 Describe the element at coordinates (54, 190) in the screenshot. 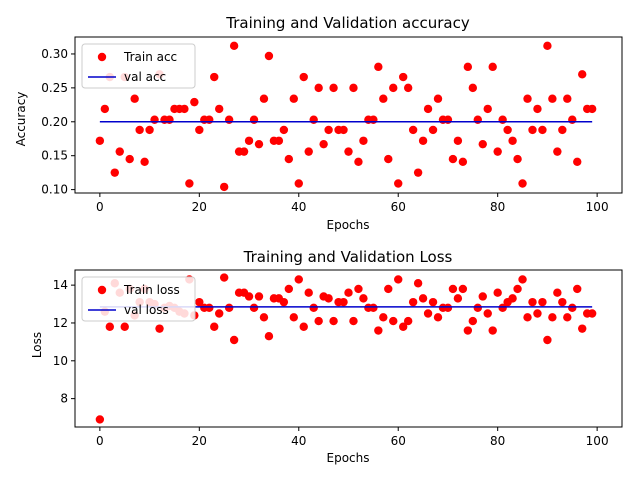

I see `accuracy-y-tick-label: 0.10` at that location.